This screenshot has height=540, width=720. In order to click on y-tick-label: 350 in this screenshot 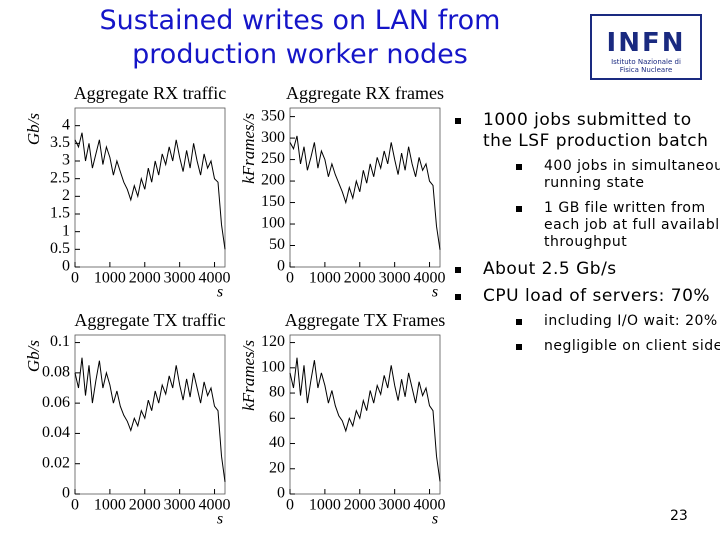, I will do `click(273, 115)`.